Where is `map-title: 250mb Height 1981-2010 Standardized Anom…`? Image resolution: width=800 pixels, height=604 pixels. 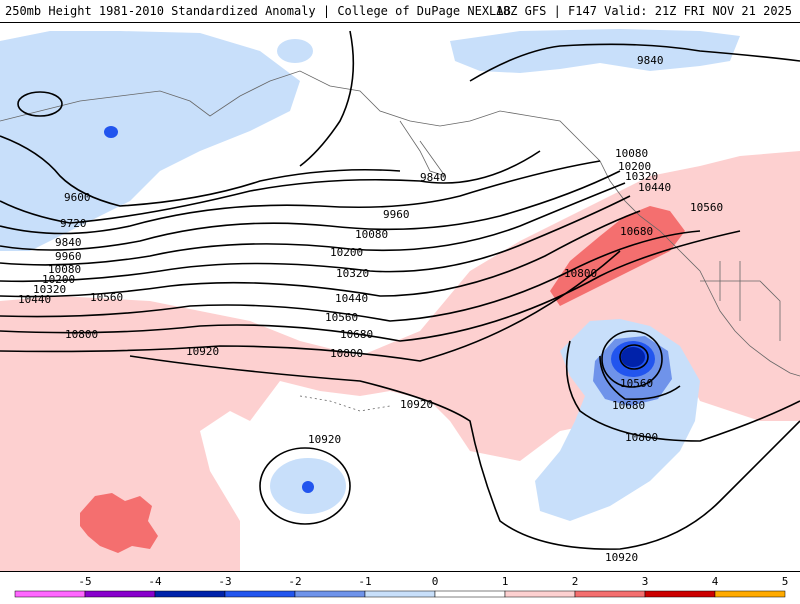
map-title: 250mb Height 1981-2010 Standardized Anom… is located at coordinates (258, 11).